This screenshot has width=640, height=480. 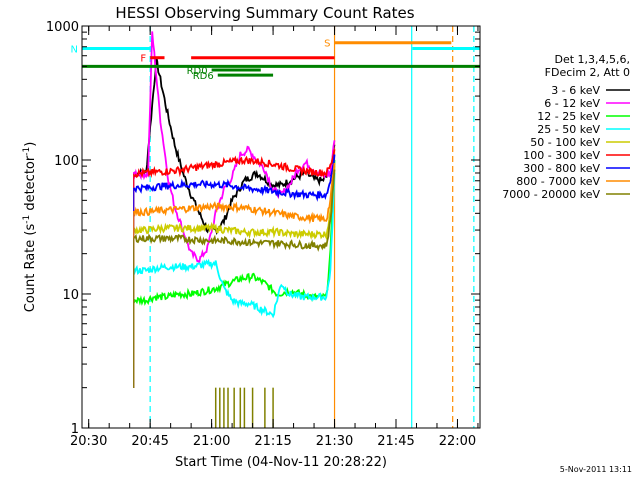 I want to click on legend-label: 3 - 6 keV, so click(x=575, y=90).